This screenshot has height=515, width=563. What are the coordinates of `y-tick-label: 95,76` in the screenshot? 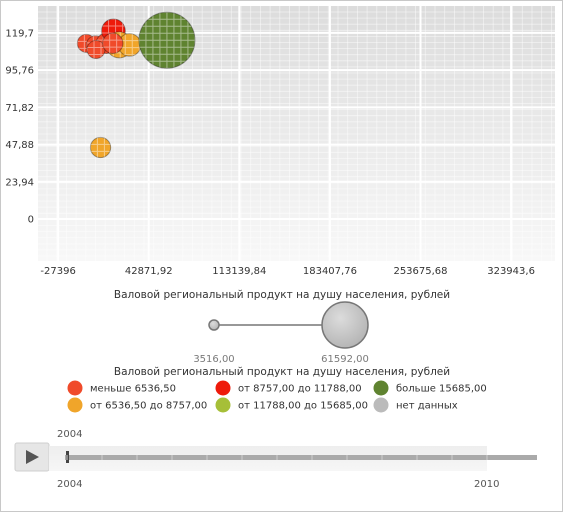 It's located at (19, 71).